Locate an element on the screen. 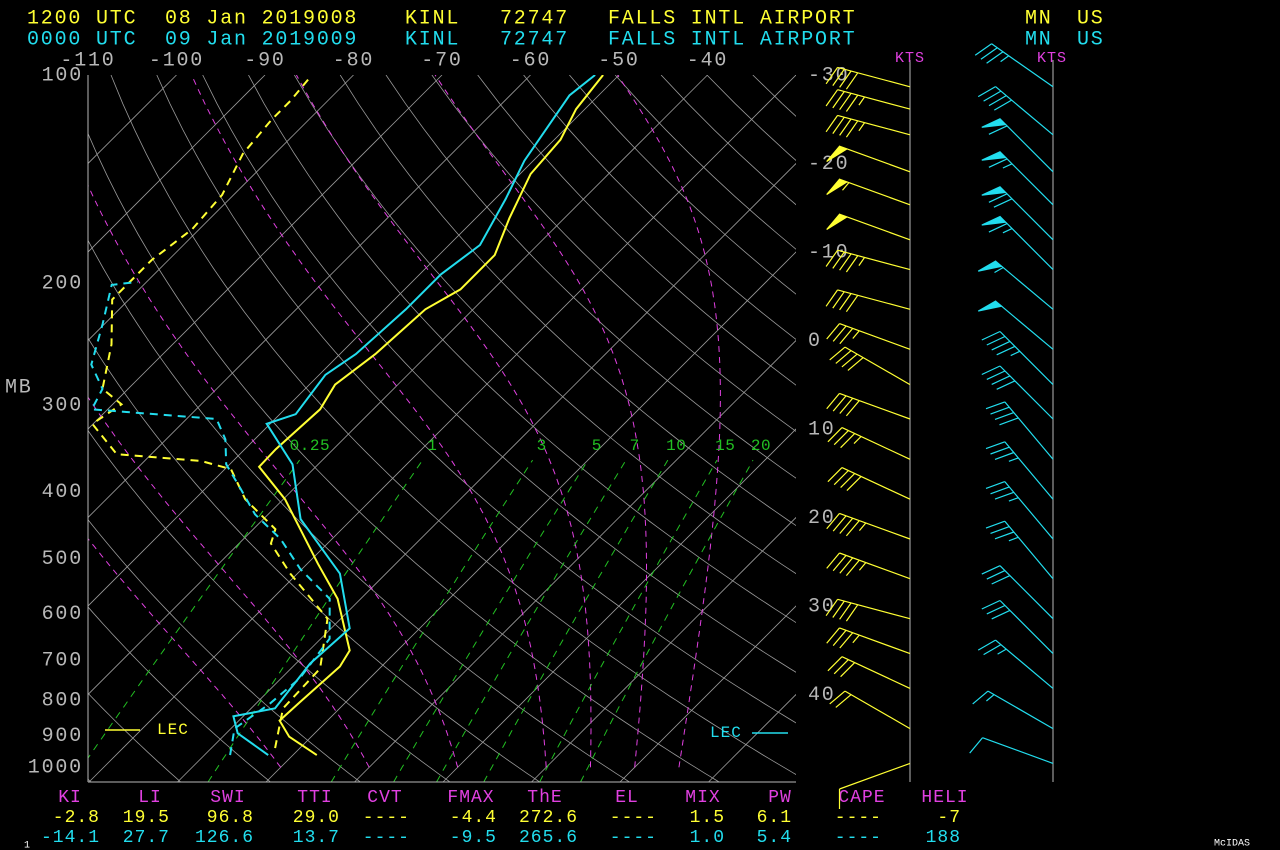 The height and width of the screenshot is (850, 1280). index-value: -2.8 is located at coordinates (76, 818).